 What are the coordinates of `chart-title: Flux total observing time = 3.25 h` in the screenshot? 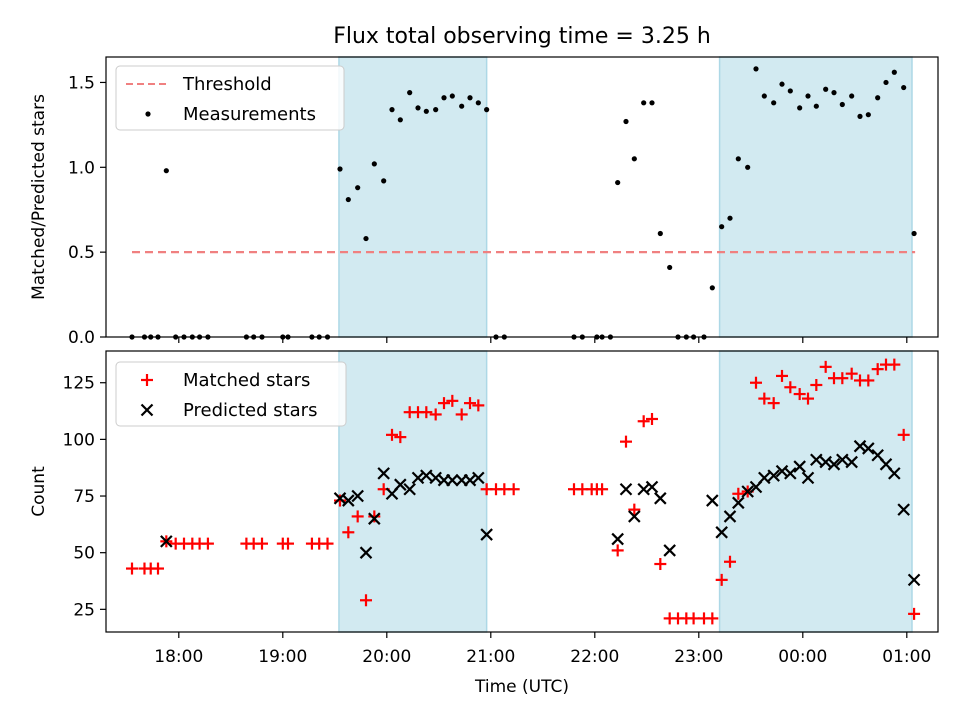 It's located at (522, 36).